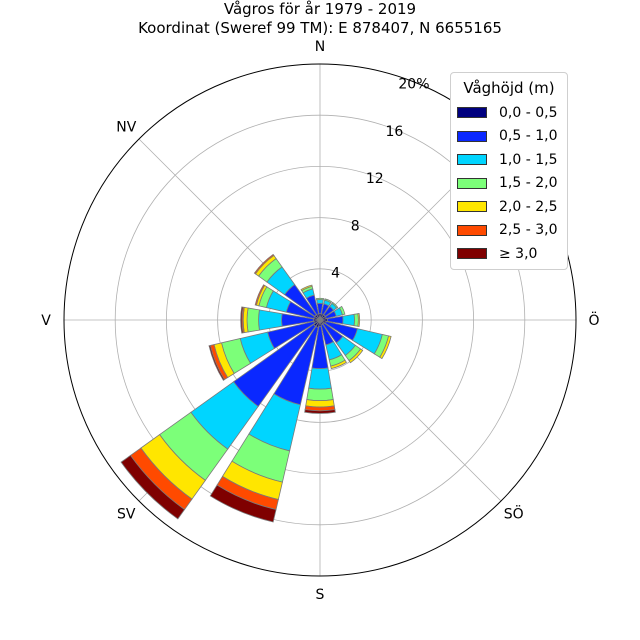  Describe the element at coordinates (593, 320) in the screenshot. I see `direction-label: Ö` at that location.